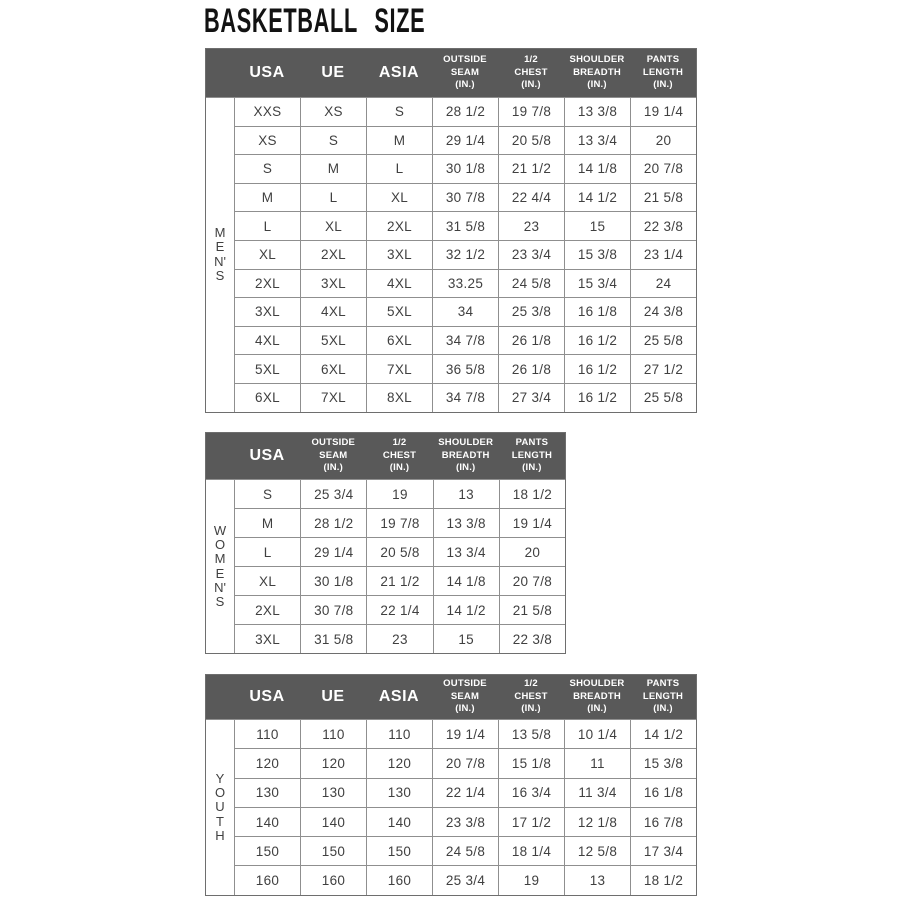 Image resolution: width=900 pixels, height=900 pixels. What do you see at coordinates (663, 368) in the screenshot?
I see `size-cell: 27 1/2` at bounding box center [663, 368].